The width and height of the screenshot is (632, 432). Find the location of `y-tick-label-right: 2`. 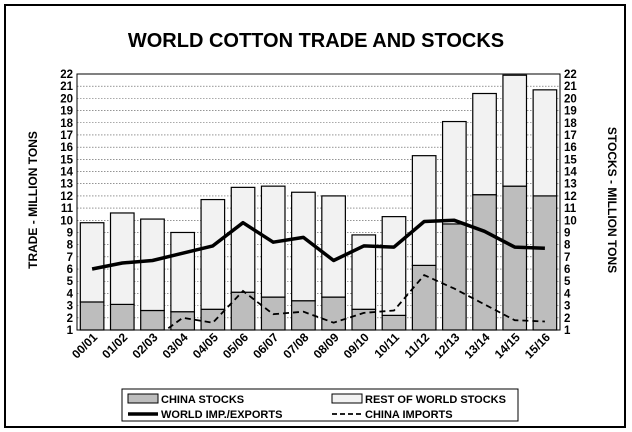

y-tick-label-right: 2 is located at coordinates (567, 319).